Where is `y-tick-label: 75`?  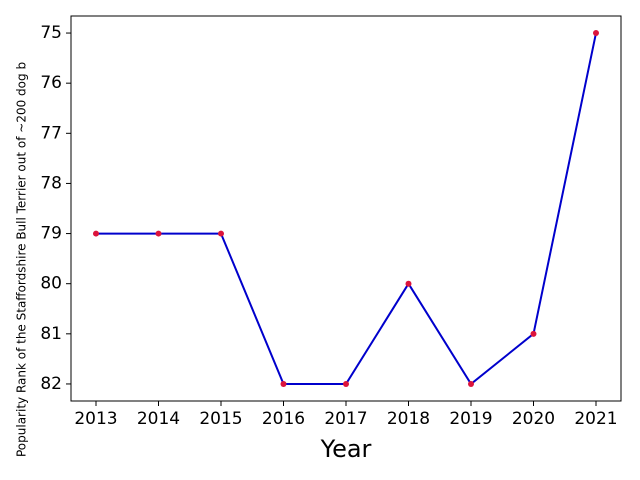
y-tick-label: 75 is located at coordinates (51, 33).